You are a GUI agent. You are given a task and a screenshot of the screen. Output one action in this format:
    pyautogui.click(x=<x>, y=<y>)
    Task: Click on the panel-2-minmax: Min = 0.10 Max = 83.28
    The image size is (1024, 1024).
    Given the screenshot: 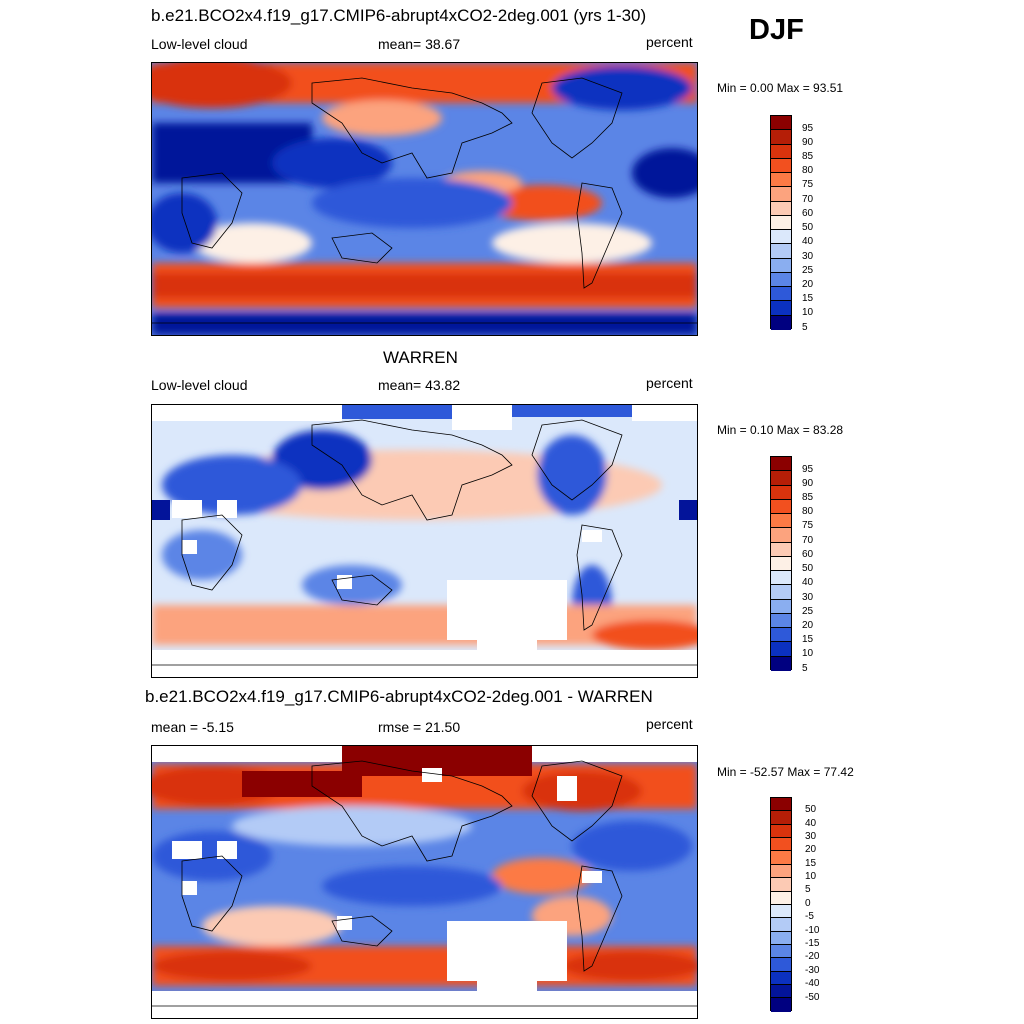 What is the action you would take?
    pyautogui.click(x=780, y=430)
    